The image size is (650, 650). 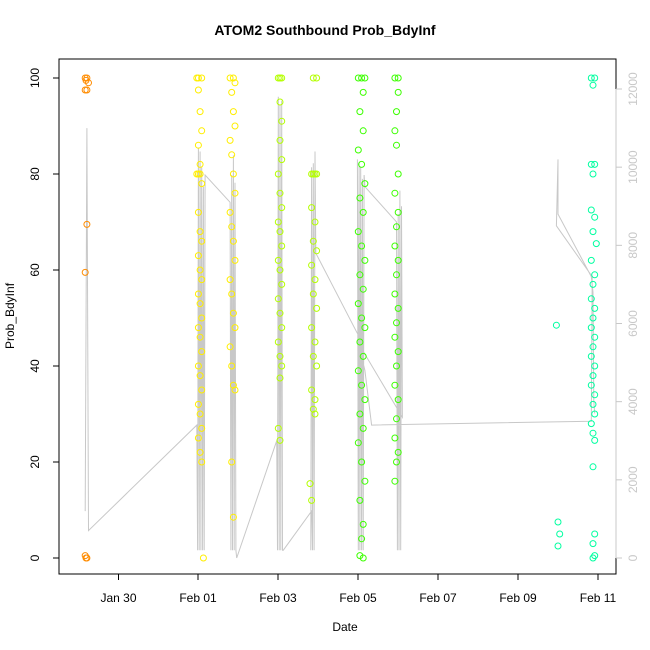 What do you see at coordinates (278, 598) in the screenshot?
I see `x-tick-label: Feb 03` at bounding box center [278, 598].